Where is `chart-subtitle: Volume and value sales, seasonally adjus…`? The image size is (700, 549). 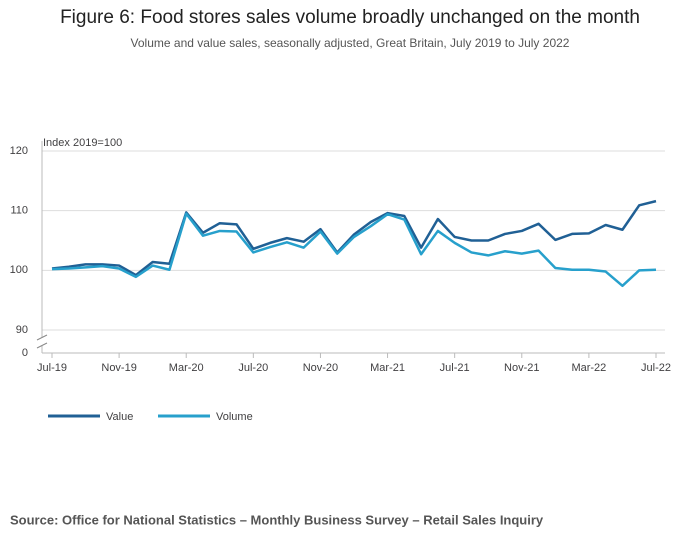 chart-subtitle: Volume and value sales, seasonally adjus… is located at coordinates (350, 43).